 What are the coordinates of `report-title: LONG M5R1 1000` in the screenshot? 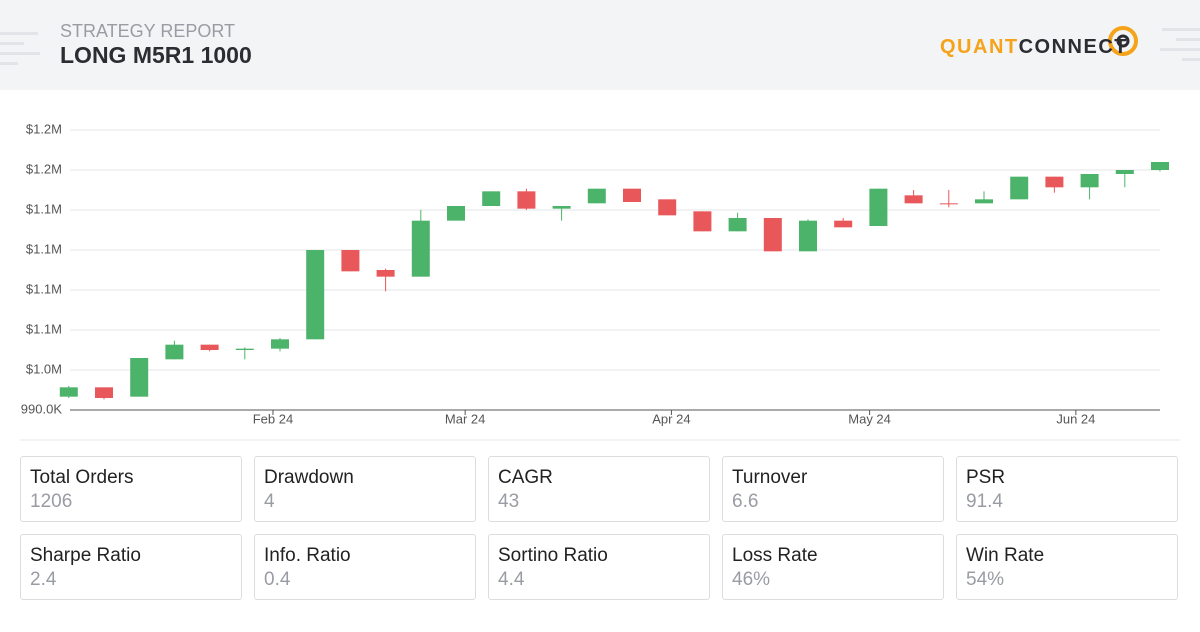 It's located at (156, 55).